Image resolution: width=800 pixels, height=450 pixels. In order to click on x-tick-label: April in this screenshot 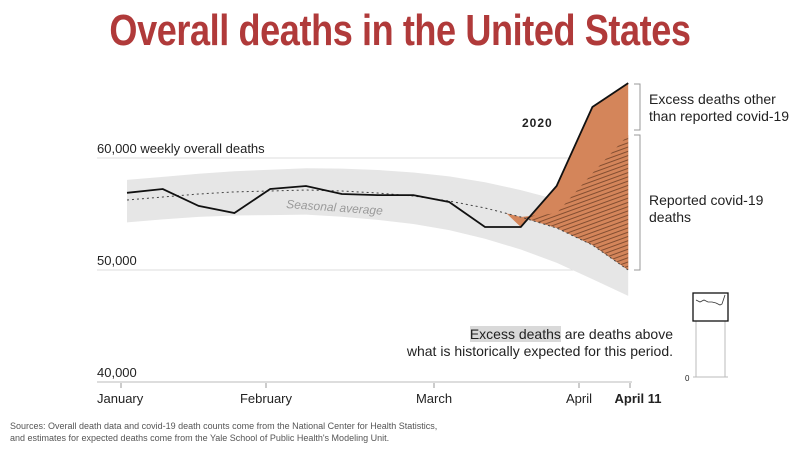, I will do `click(579, 398)`.